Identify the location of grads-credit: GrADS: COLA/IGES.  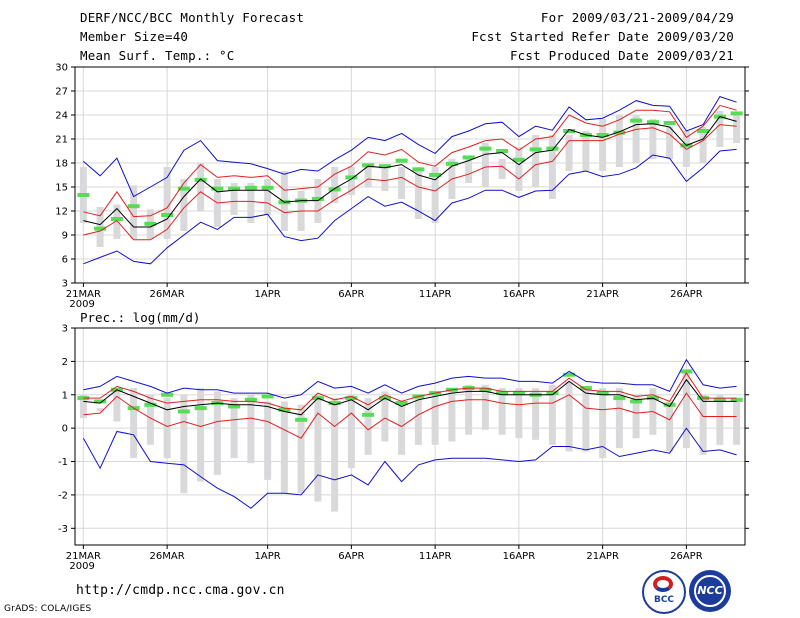
(48, 609).